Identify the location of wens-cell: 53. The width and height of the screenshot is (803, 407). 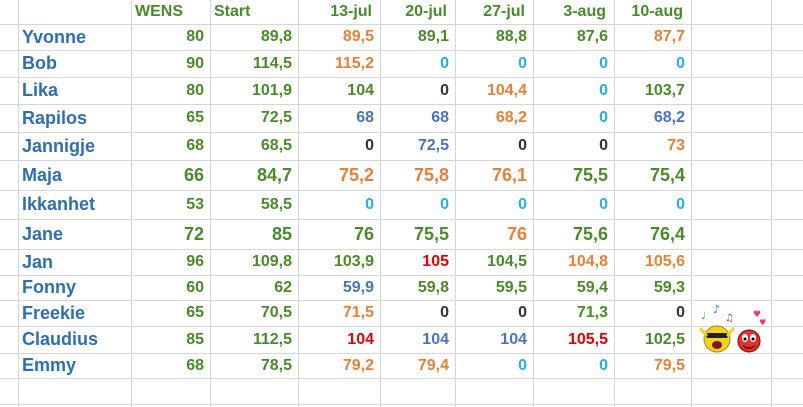
(195, 204).